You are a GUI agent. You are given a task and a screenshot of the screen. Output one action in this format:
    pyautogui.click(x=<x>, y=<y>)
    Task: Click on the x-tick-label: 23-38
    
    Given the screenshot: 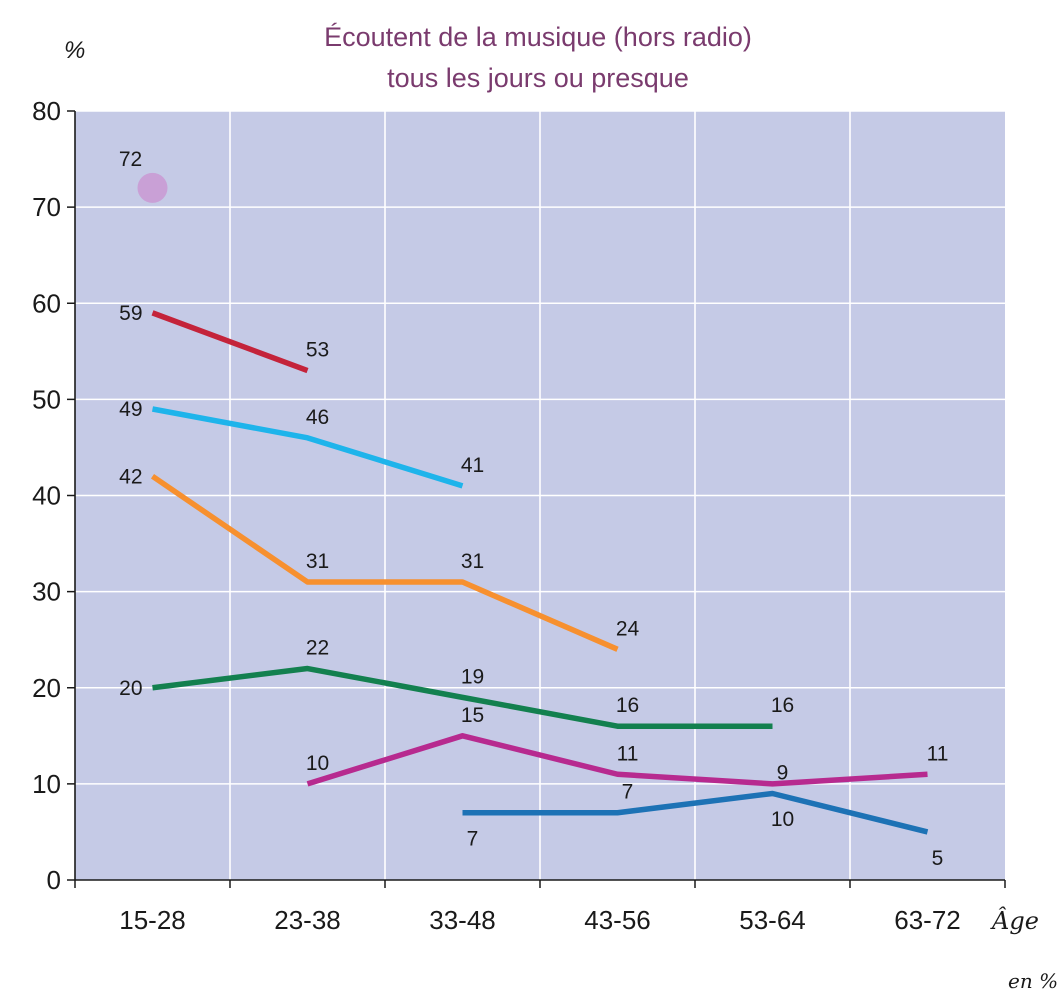 What is the action you would take?
    pyautogui.click(x=307, y=920)
    